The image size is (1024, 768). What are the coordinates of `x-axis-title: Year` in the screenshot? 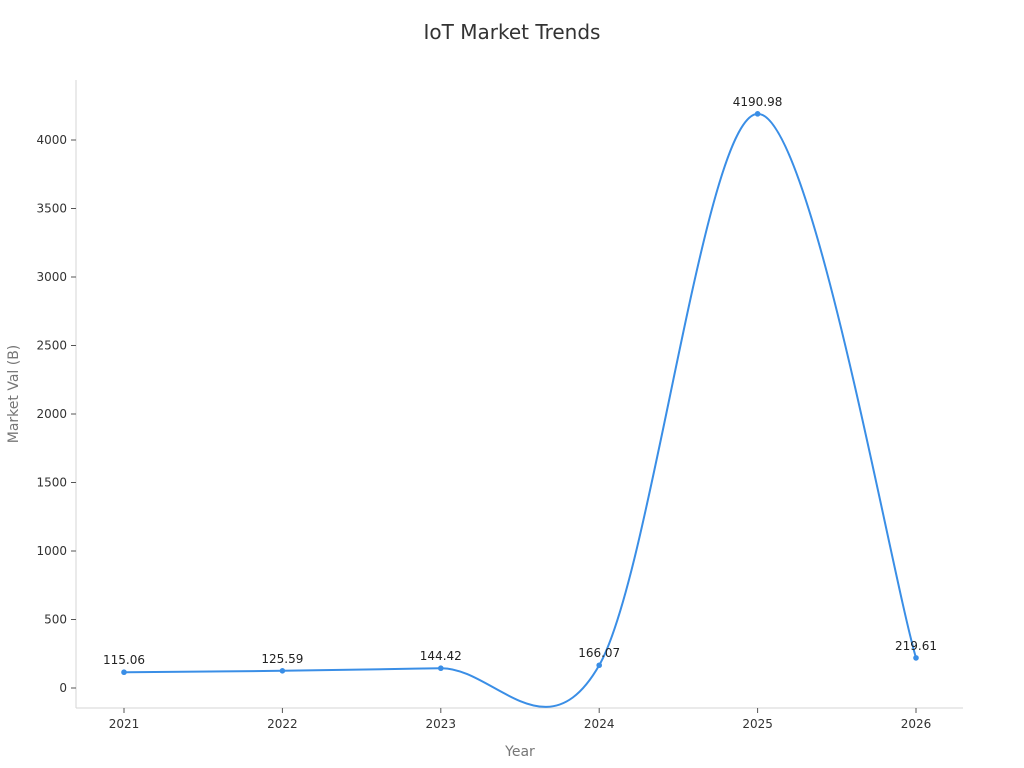 It's located at (519, 752).